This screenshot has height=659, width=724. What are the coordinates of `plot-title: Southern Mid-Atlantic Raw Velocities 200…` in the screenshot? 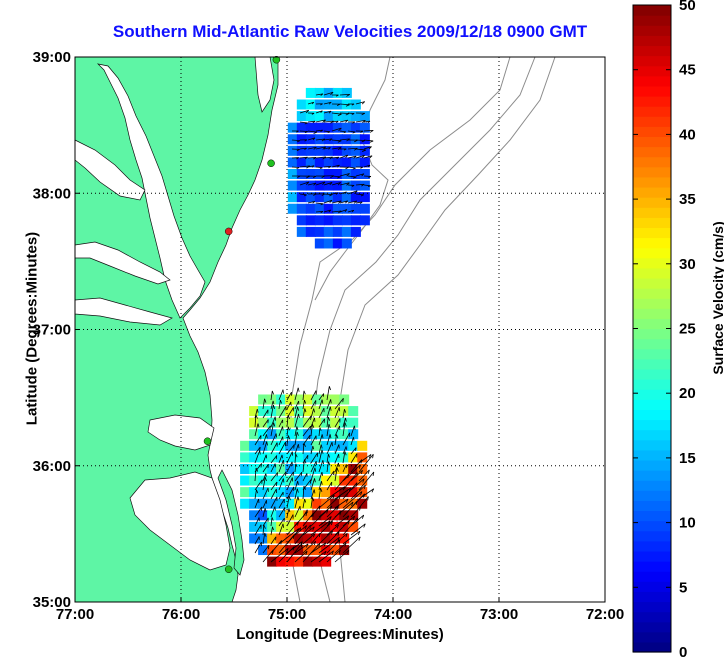 It's located at (350, 31).